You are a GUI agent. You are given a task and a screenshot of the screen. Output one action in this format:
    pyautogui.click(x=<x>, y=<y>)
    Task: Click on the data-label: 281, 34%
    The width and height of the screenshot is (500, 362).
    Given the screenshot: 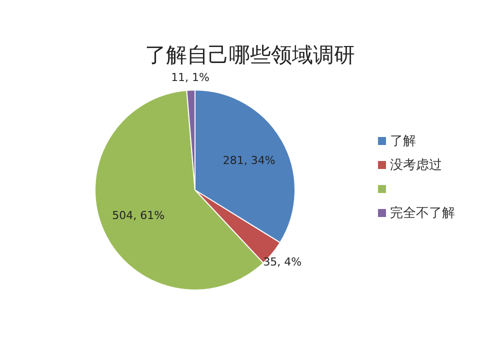 What is the action you would take?
    pyautogui.click(x=249, y=160)
    